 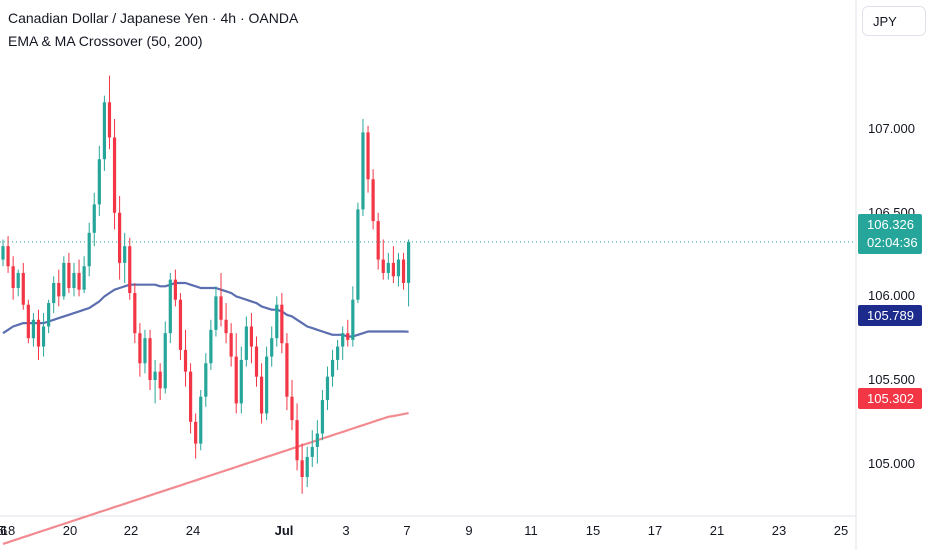 What do you see at coordinates (841, 530) in the screenshot?
I see `x-tick-label: 25` at bounding box center [841, 530].